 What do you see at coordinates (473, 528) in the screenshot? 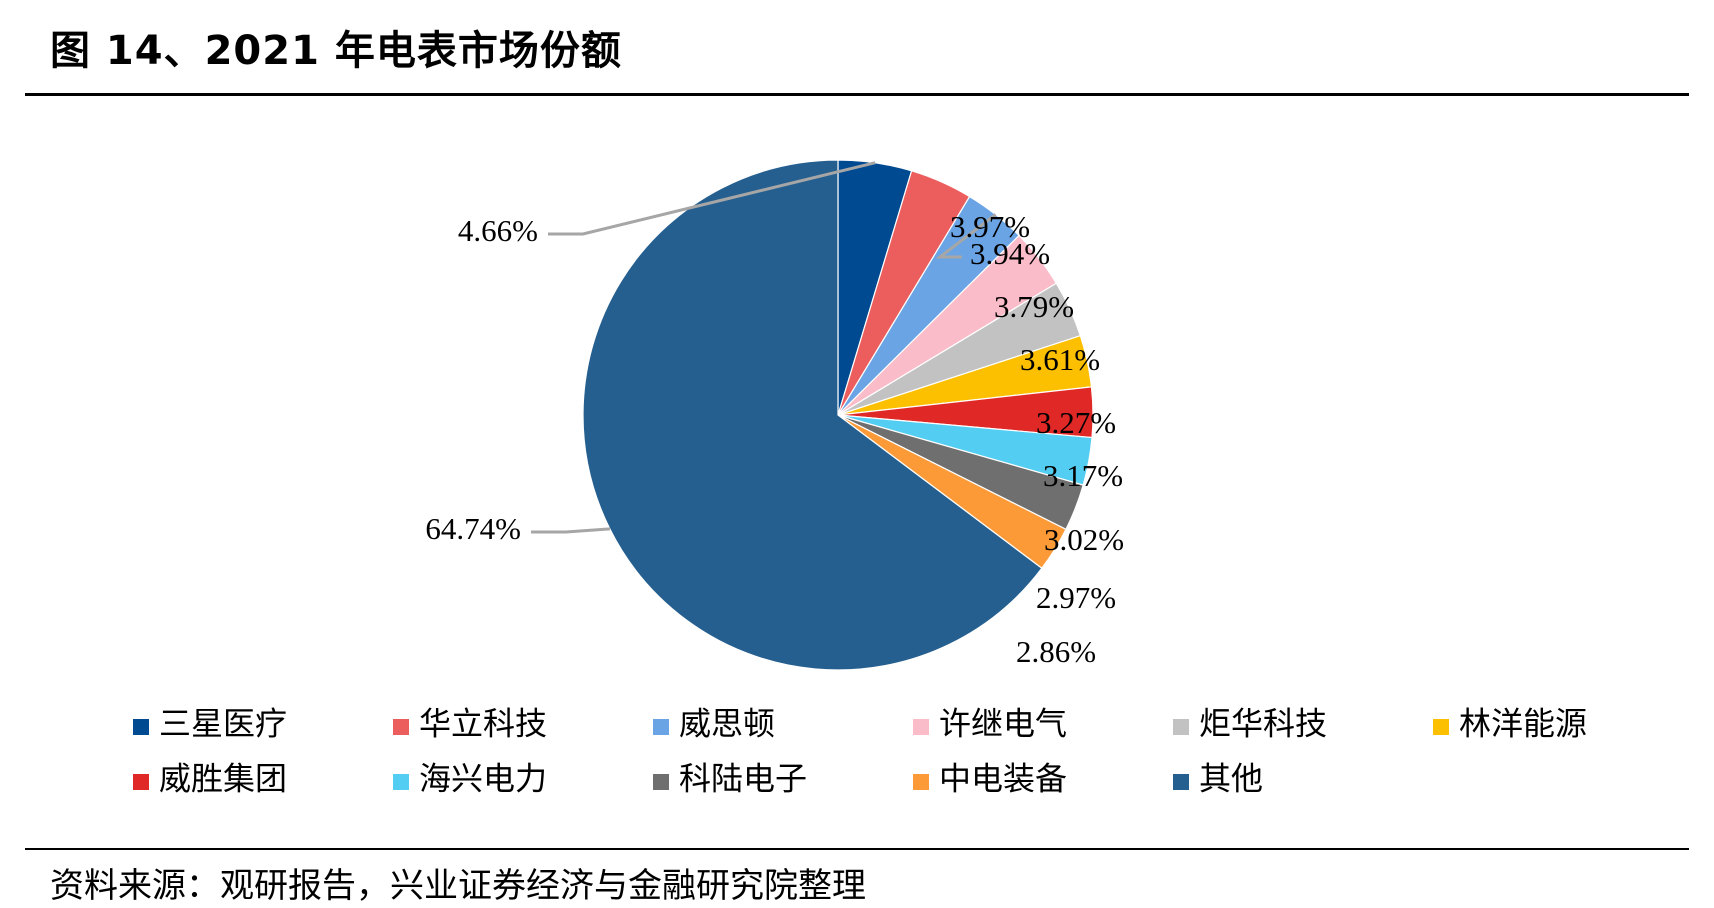
I see `data-label-11: 64.74%` at bounding box center [473, 528].